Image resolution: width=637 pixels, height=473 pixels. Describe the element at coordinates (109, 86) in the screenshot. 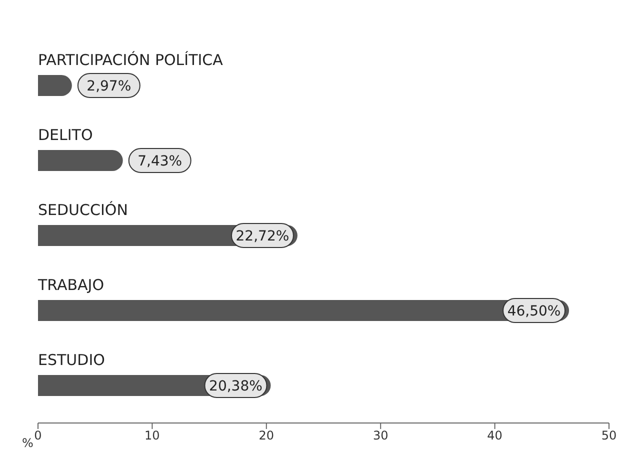

I see `data-label: 2,97%` at that location.